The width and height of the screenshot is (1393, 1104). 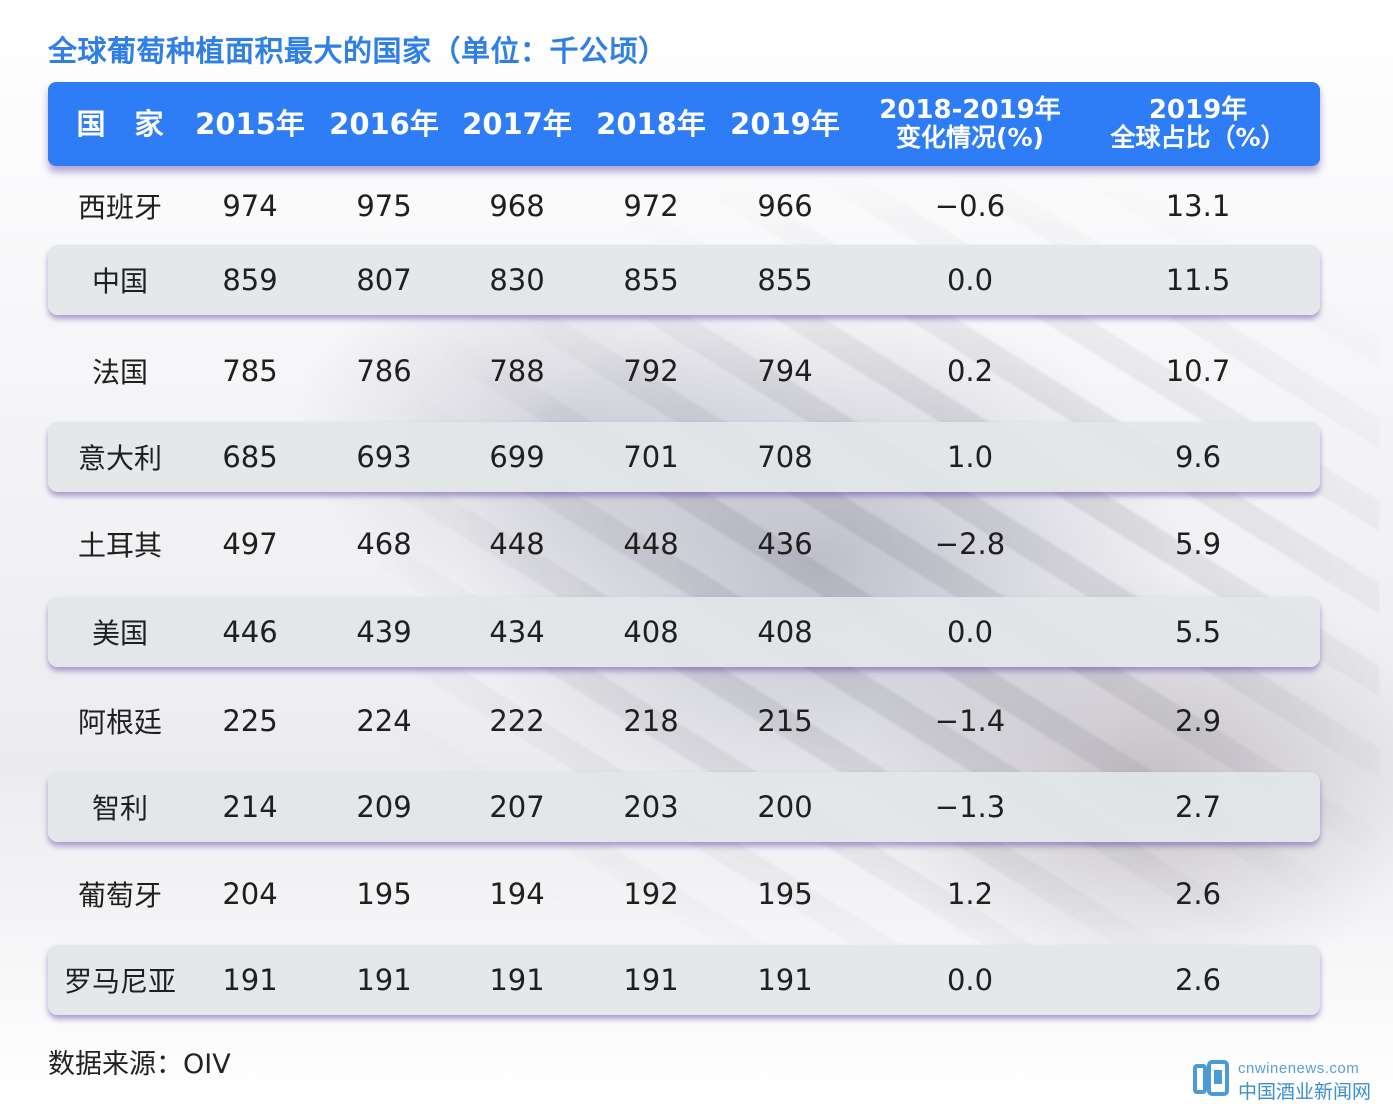 I want to click on country-cell: 西班牙, so click(x=119, y=207).